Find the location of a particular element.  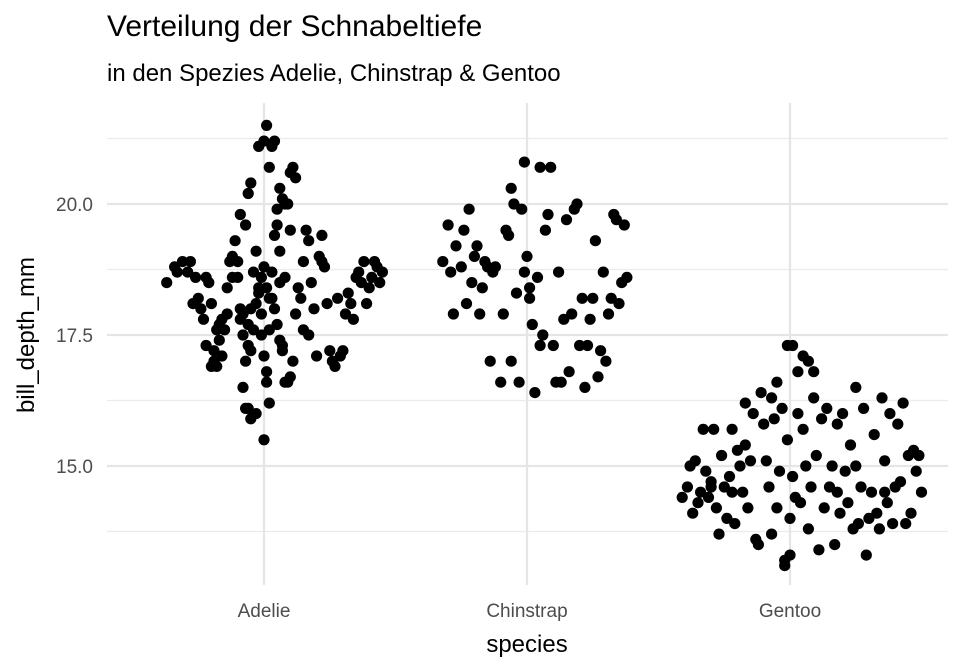

chart-title: Verteilung der Schnabeltiefe is located at coordinates (295, 26).